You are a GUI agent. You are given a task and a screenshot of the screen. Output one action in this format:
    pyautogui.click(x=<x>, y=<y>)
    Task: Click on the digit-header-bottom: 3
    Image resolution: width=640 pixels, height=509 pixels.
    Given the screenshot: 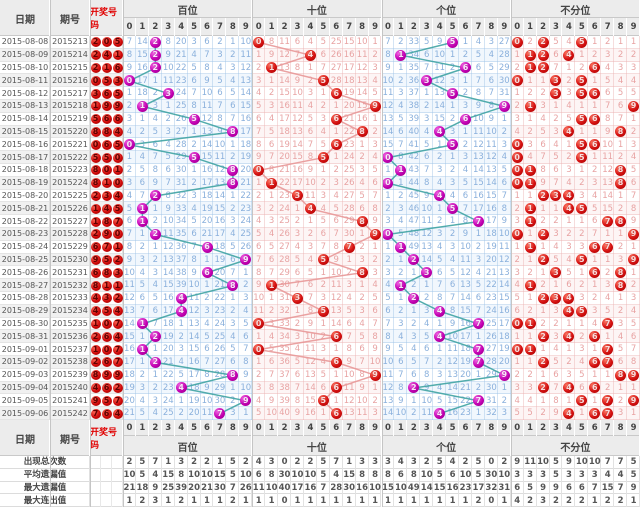 What is the action you would take?
    pyautogui.click(x=556, y=428)
    